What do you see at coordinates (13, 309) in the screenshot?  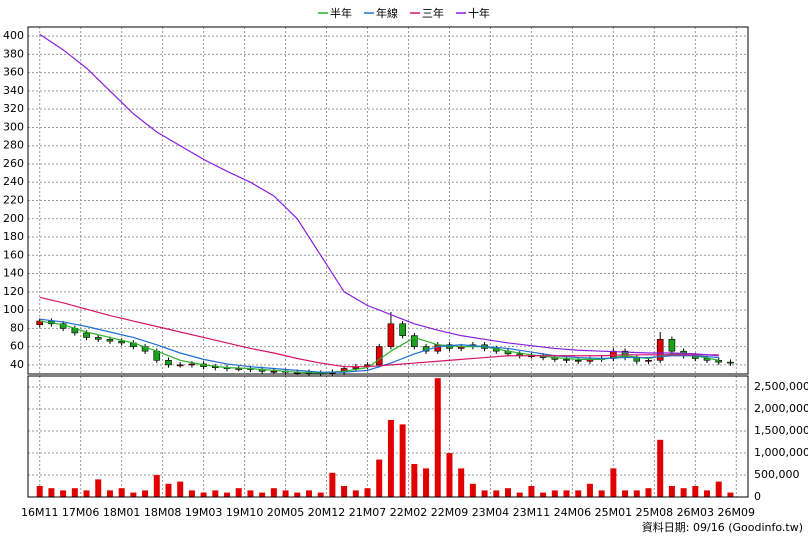 I see `y-tick-label: 100` at bounding box center [13, 309].